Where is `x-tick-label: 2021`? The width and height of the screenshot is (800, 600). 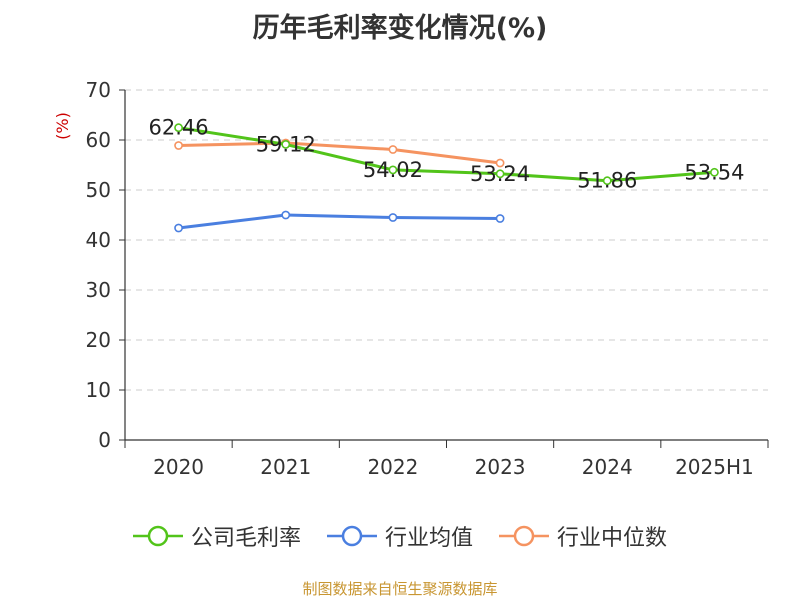
x-tick-label: 2021 is located at coordinates (285, 467).